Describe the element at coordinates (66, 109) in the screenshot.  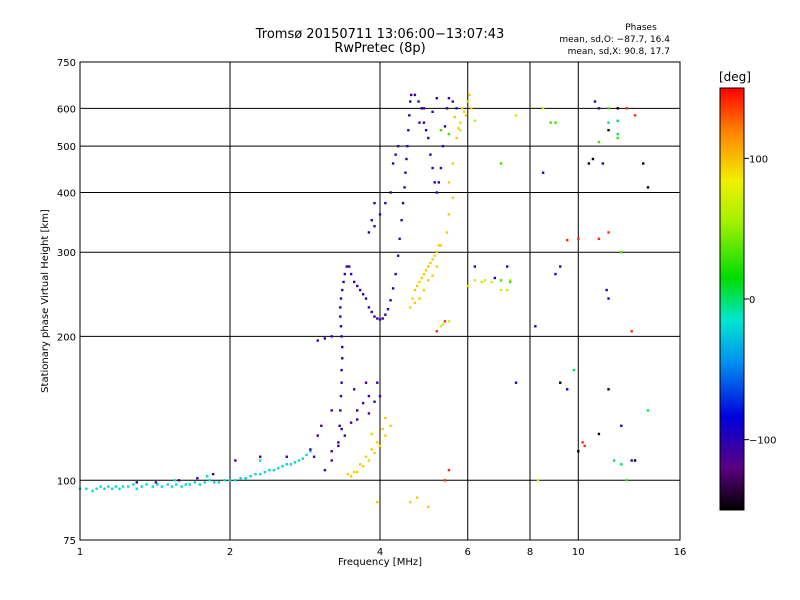
I see `y-tick-label: 600` at that location.